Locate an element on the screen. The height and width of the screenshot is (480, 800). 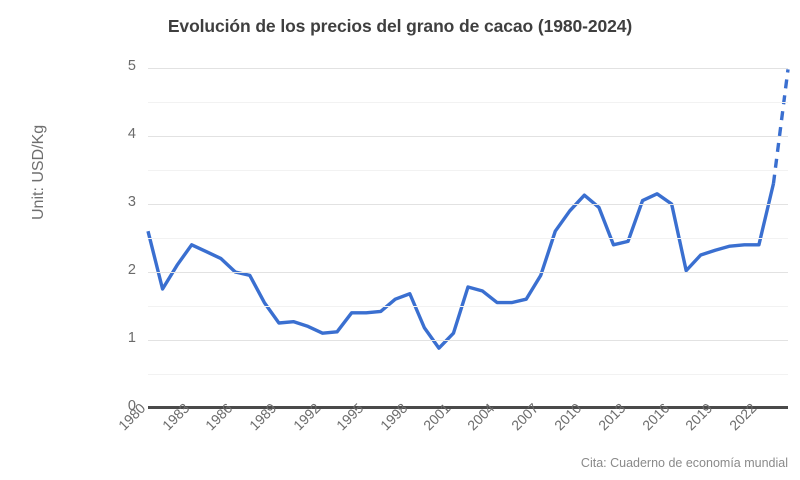
y-axis-title: Unit: USD/Kg is located at coordinates (38, 172).